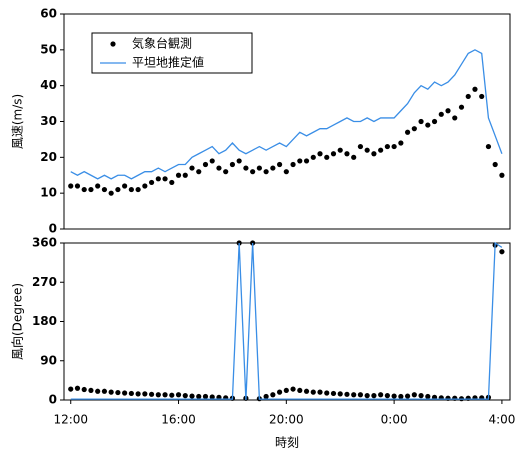 The image size is (518, 458). I want to click on x-tick-label: 12:00, so click(70, 420).